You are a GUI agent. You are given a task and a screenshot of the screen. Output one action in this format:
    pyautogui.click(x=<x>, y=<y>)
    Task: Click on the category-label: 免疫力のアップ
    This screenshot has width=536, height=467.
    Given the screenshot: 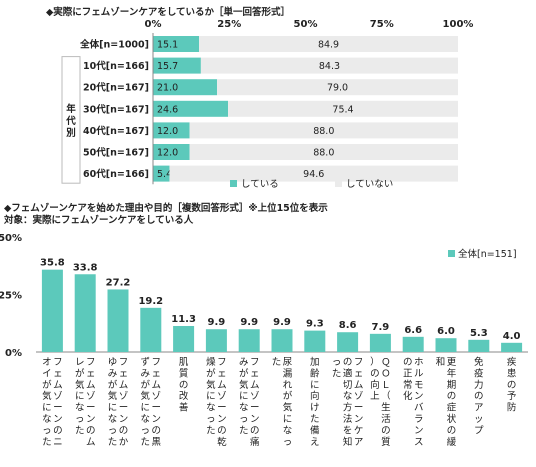 What is the action you would take?
    pyautogui.click(x=479, y=396)
    